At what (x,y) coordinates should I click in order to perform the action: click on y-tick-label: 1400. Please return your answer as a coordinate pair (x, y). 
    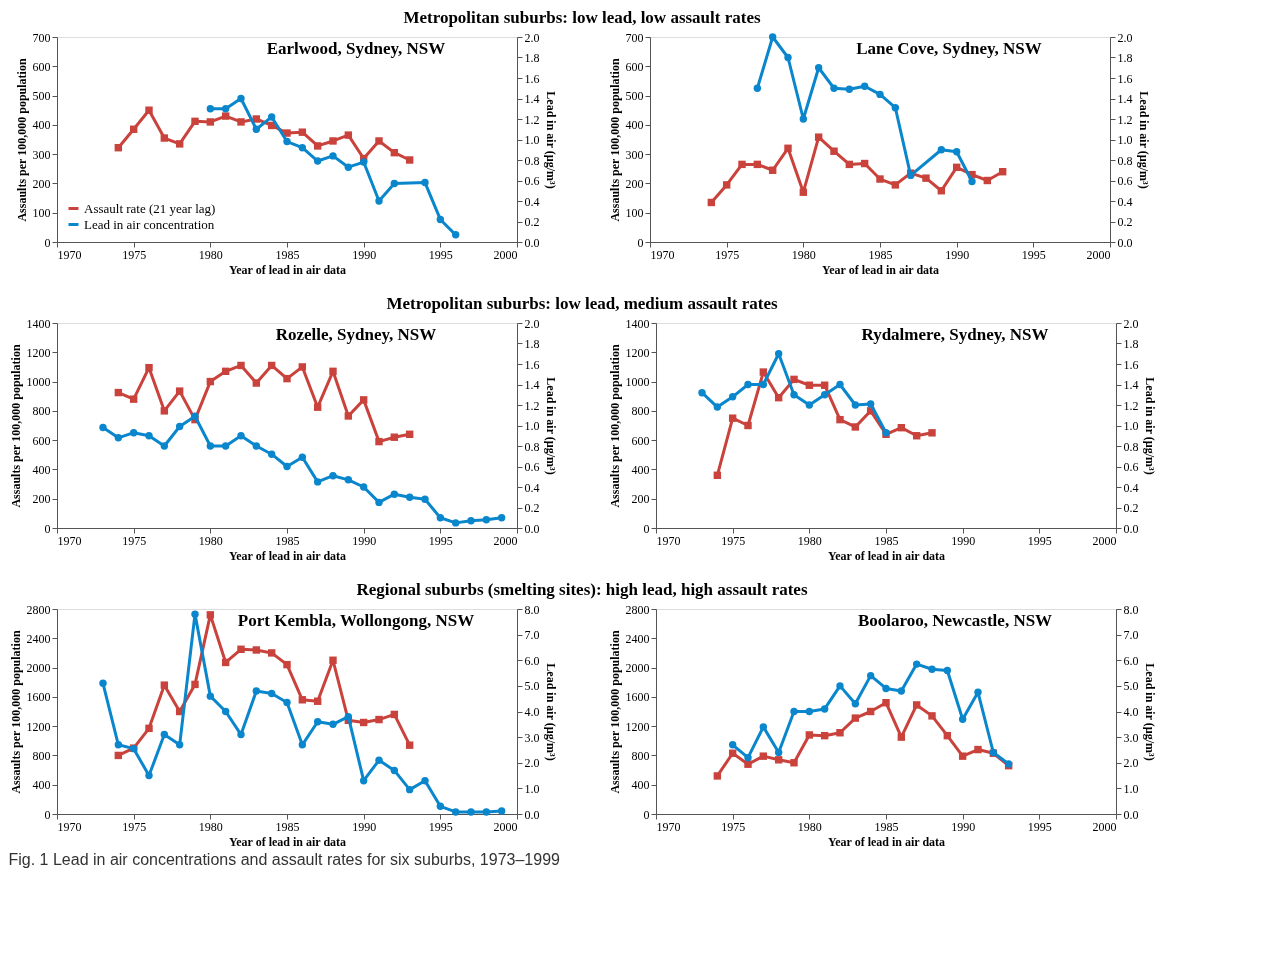
    Looking at the image, I should click on (38, 323).